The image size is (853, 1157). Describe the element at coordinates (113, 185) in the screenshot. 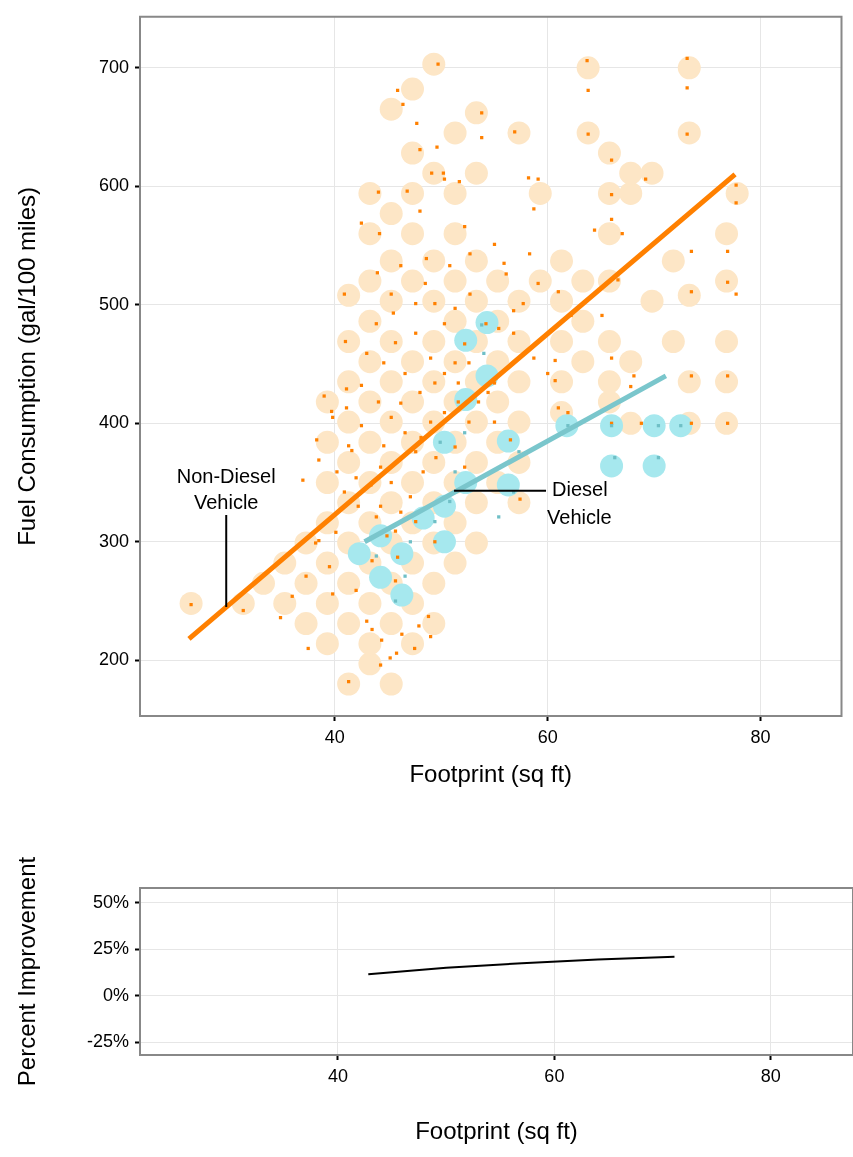

I see `y-tick-label: 600` at that location.